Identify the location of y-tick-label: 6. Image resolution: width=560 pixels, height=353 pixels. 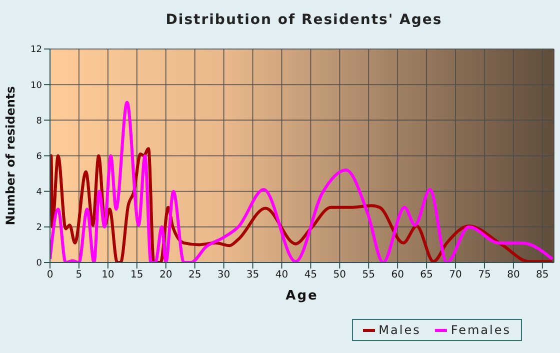
(39, 157).